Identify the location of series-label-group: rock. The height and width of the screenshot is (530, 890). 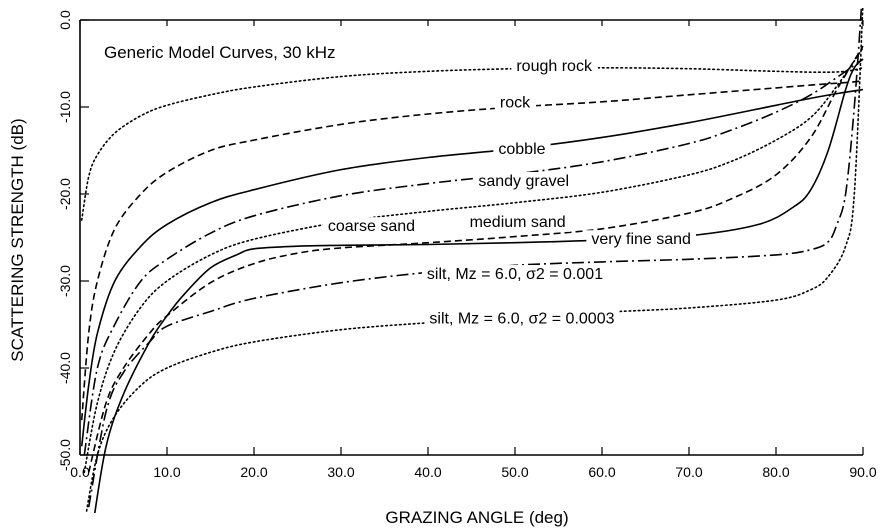
(515, 103).